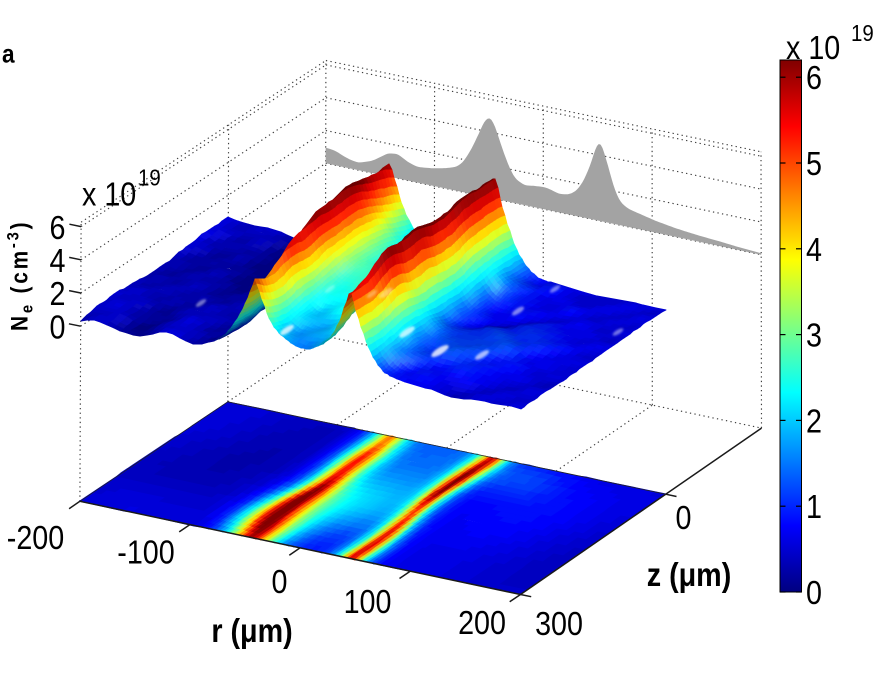 This screenshot has height=678, width=879. Describe the element at coordinates (251, 630) in the screenshot. I see `svg-text: r (μm)` at that location.